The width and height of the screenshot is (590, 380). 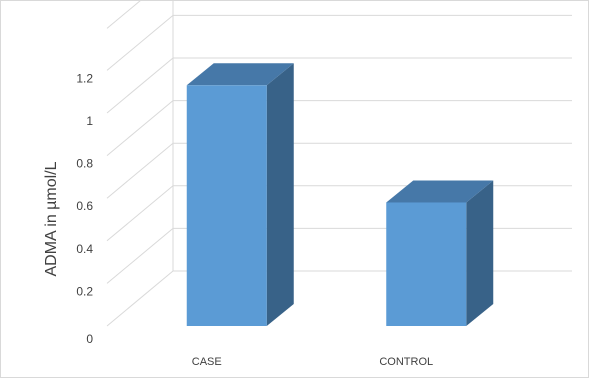 What do you see at coordinates (89, 121) in the screenshot?
I see `y-tick-label: 1` at bounding box center [89, 121].